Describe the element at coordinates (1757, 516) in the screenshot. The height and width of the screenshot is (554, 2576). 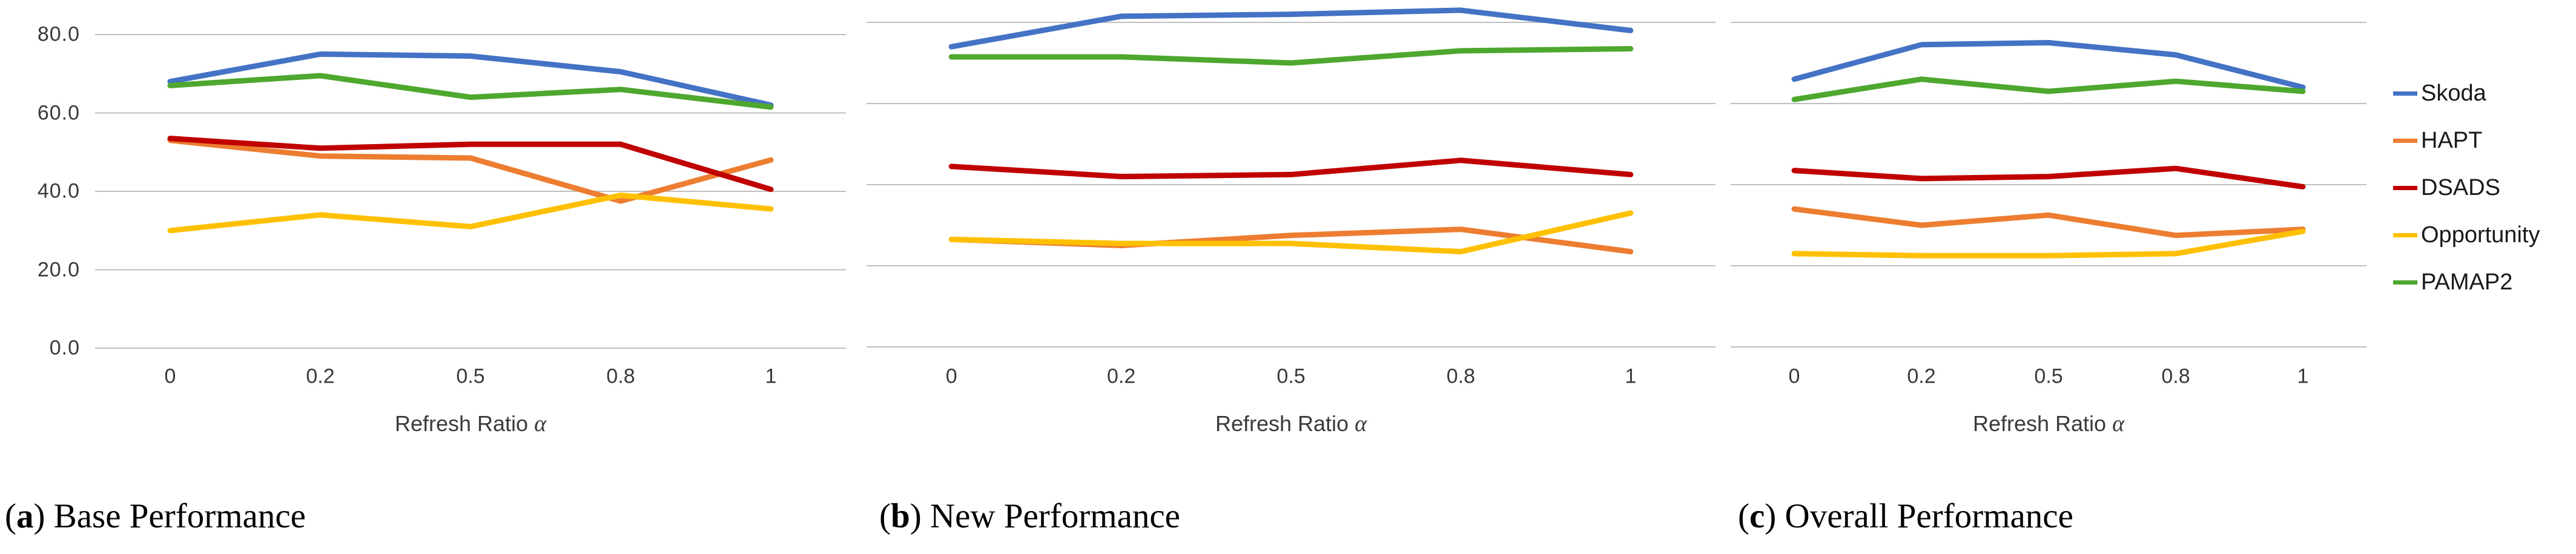
I see `caption-letter: c` at that location.